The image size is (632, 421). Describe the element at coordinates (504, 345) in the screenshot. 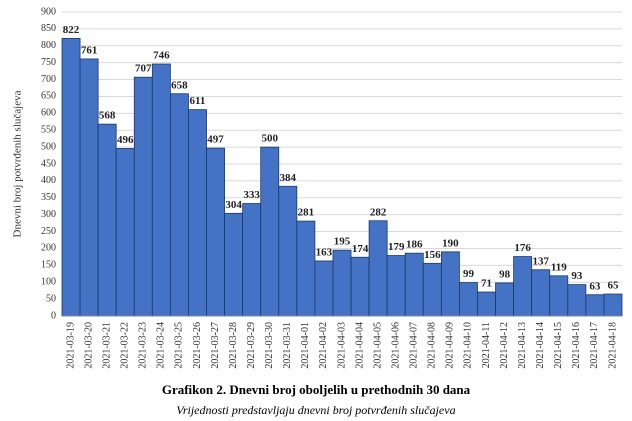

I see `x-tick-label: 2021-04-12` at that location.